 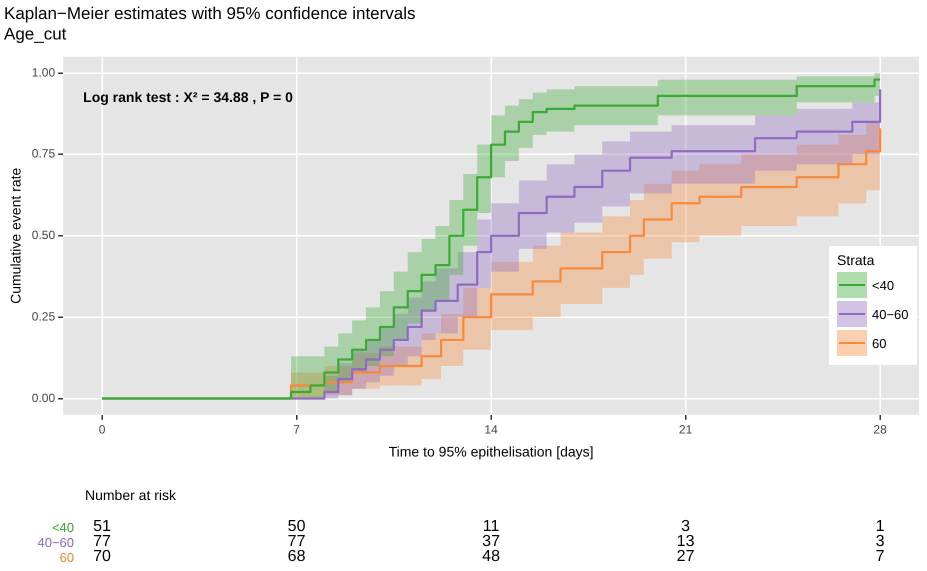 What do you see at coordinates (883, 285) in the screenshot?
I see `legend-label: <40` at bounding box center [883, 285].